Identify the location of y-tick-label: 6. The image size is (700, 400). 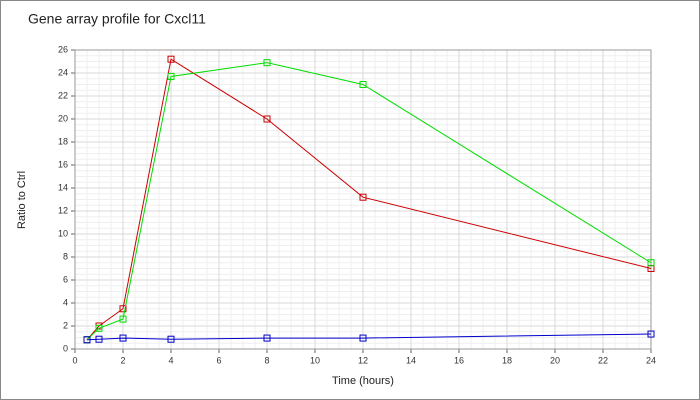
(65, 279).